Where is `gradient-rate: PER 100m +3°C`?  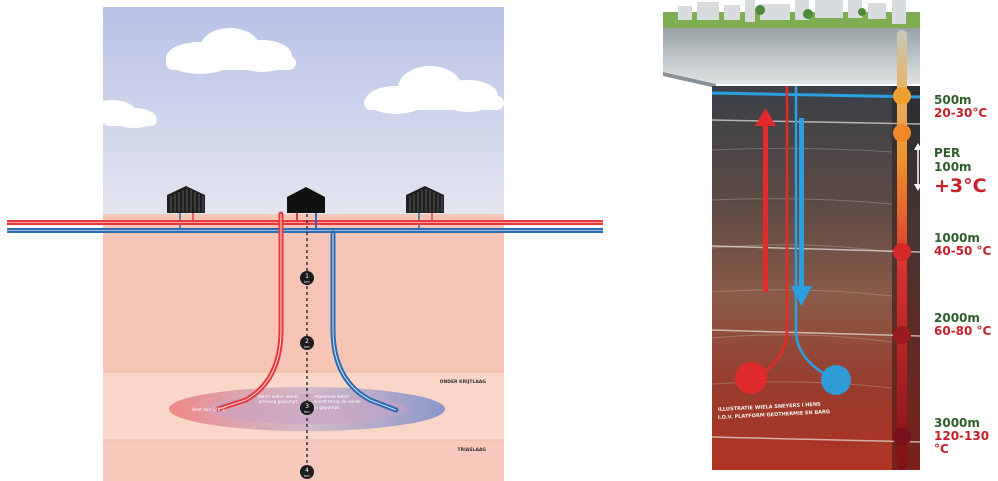
gradient-rate: PER 100m +3°C is located at coordinates (966, 171).